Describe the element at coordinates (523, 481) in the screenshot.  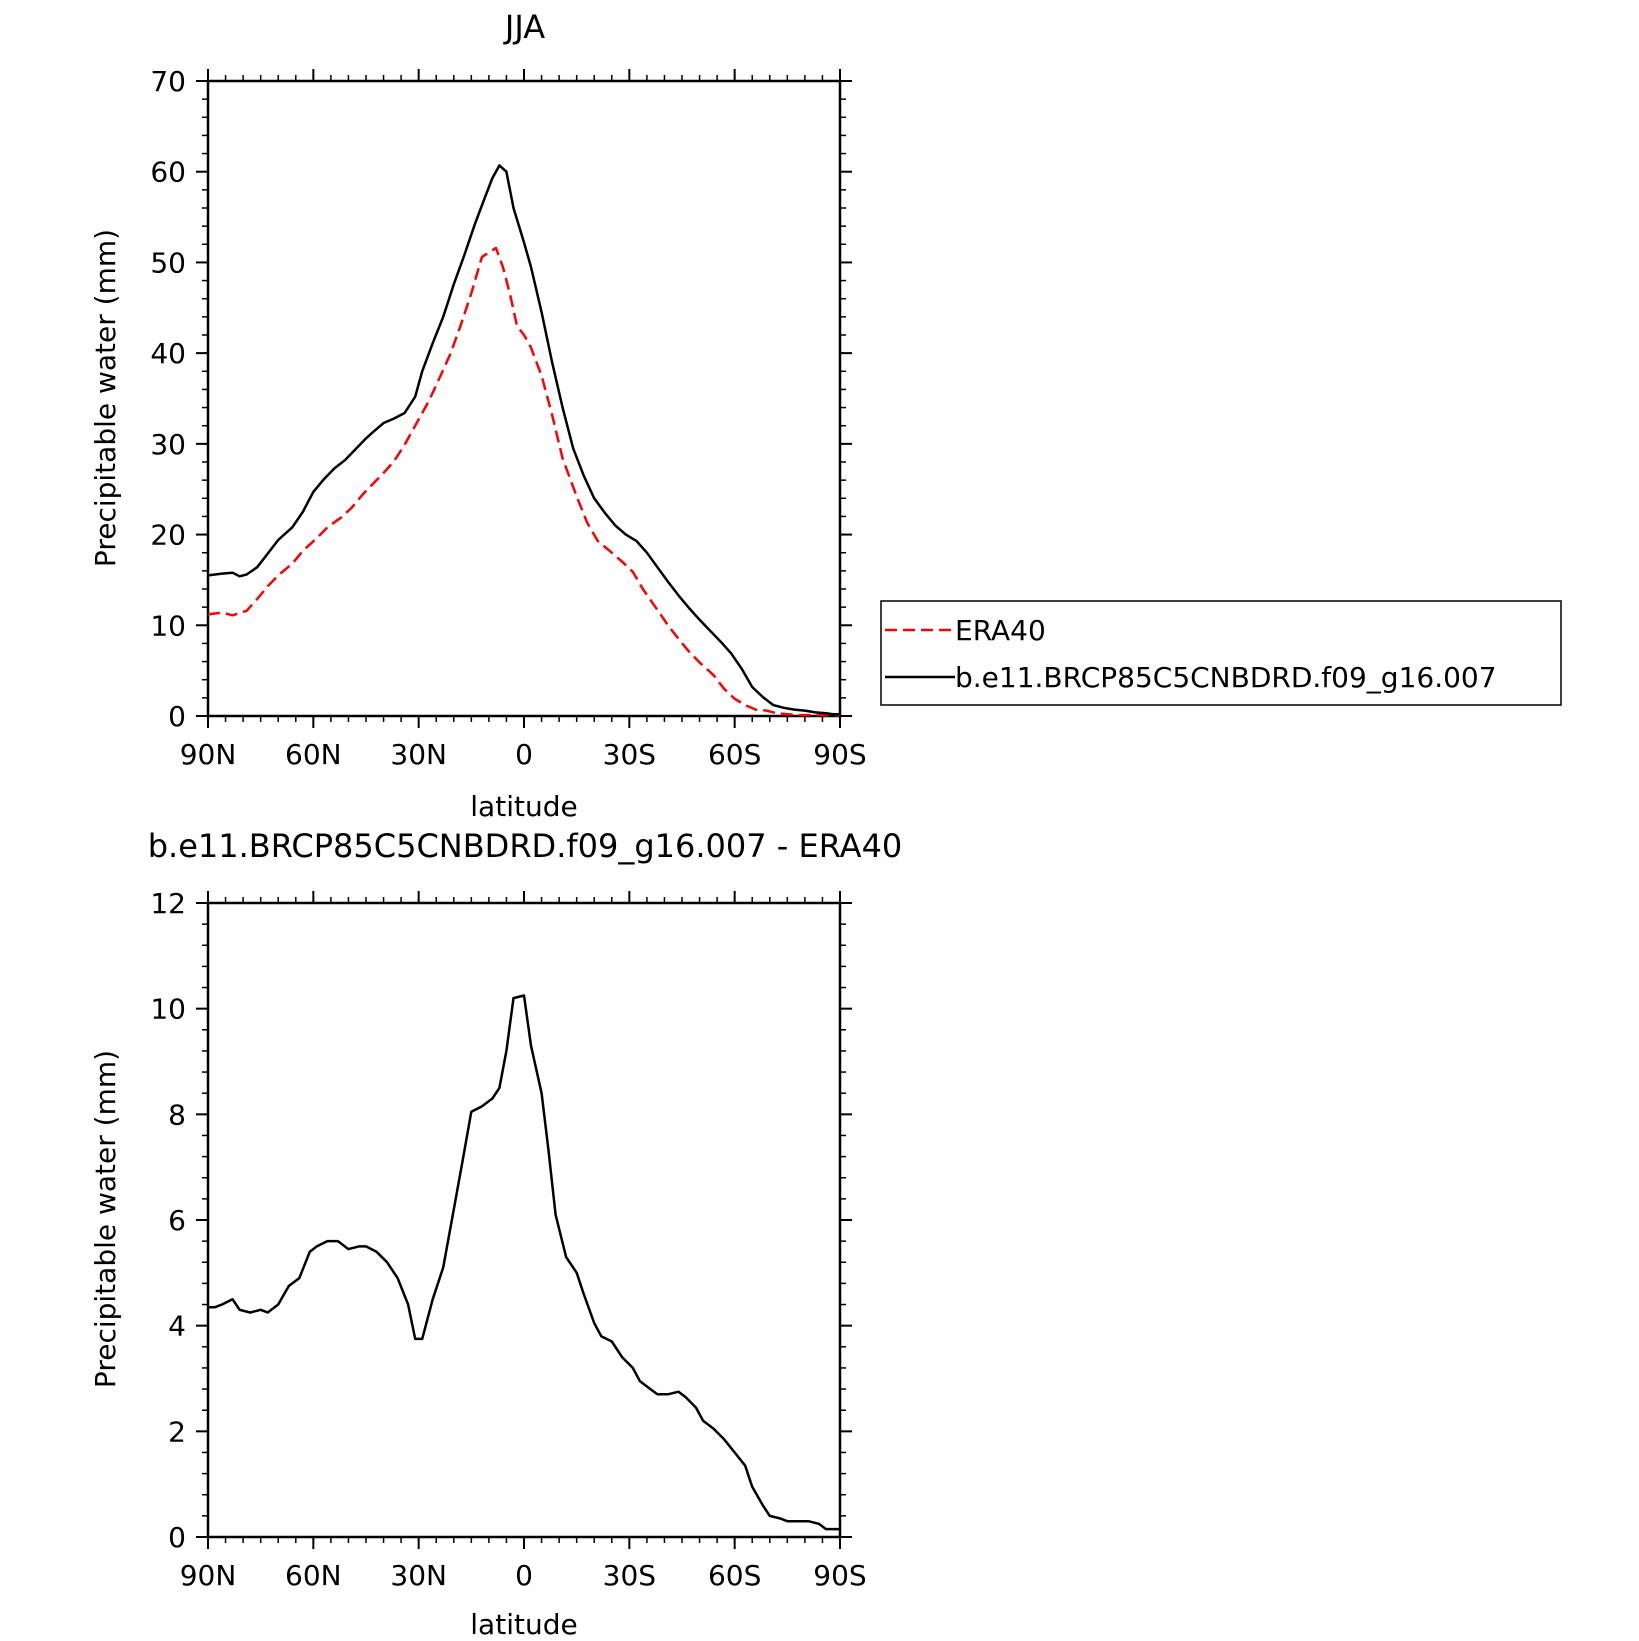
I see `series-line-era40` at that location.